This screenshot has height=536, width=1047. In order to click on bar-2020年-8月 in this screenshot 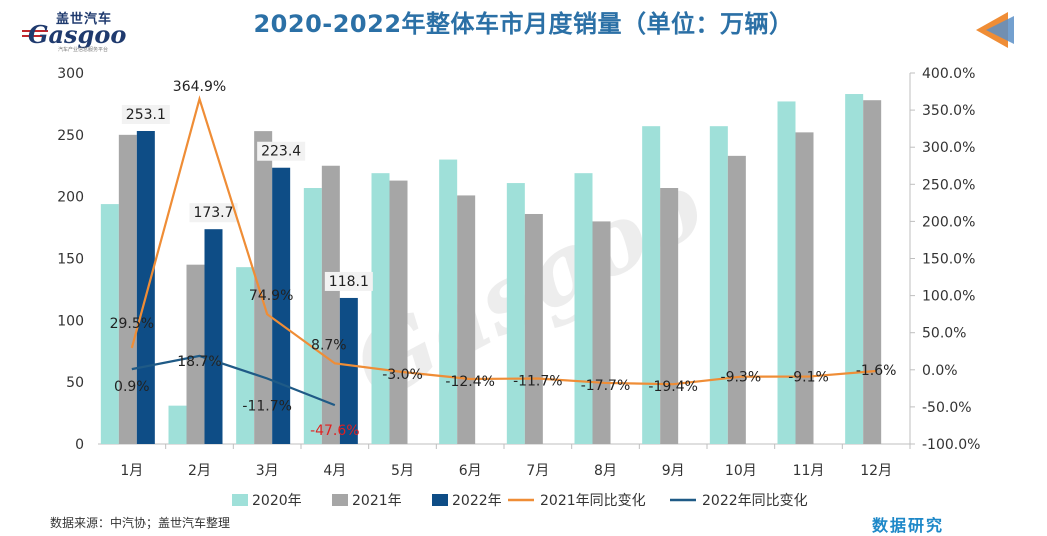, I will do `click(583, 309)`.